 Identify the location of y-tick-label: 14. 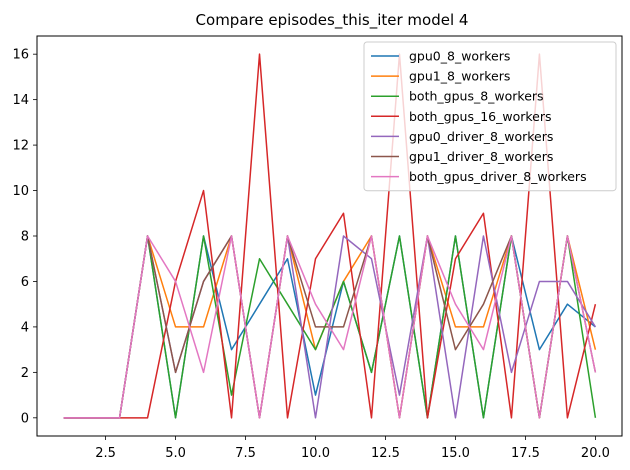
(20, 100).